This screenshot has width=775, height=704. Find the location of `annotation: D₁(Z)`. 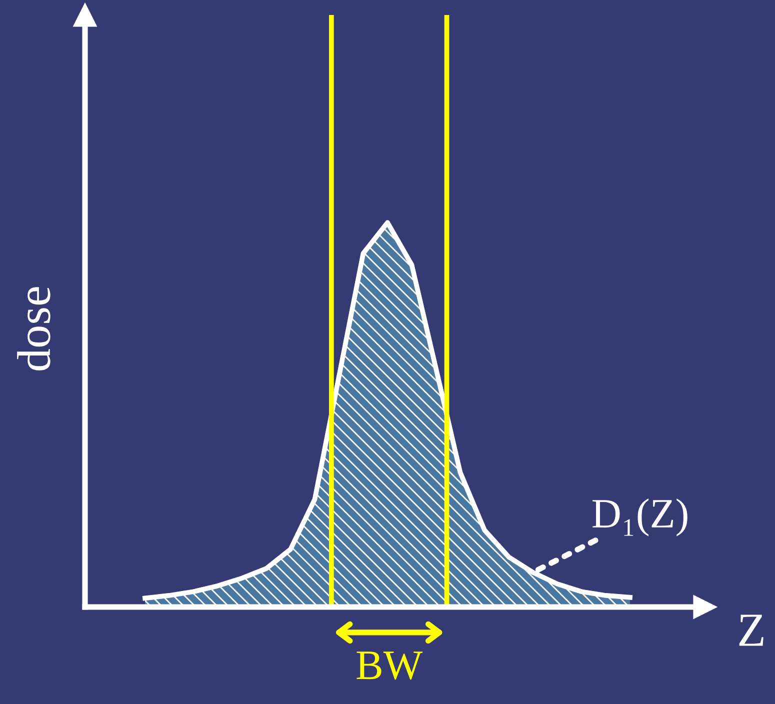

annotation: D₁(Z) is located at coordinates (640, 517).